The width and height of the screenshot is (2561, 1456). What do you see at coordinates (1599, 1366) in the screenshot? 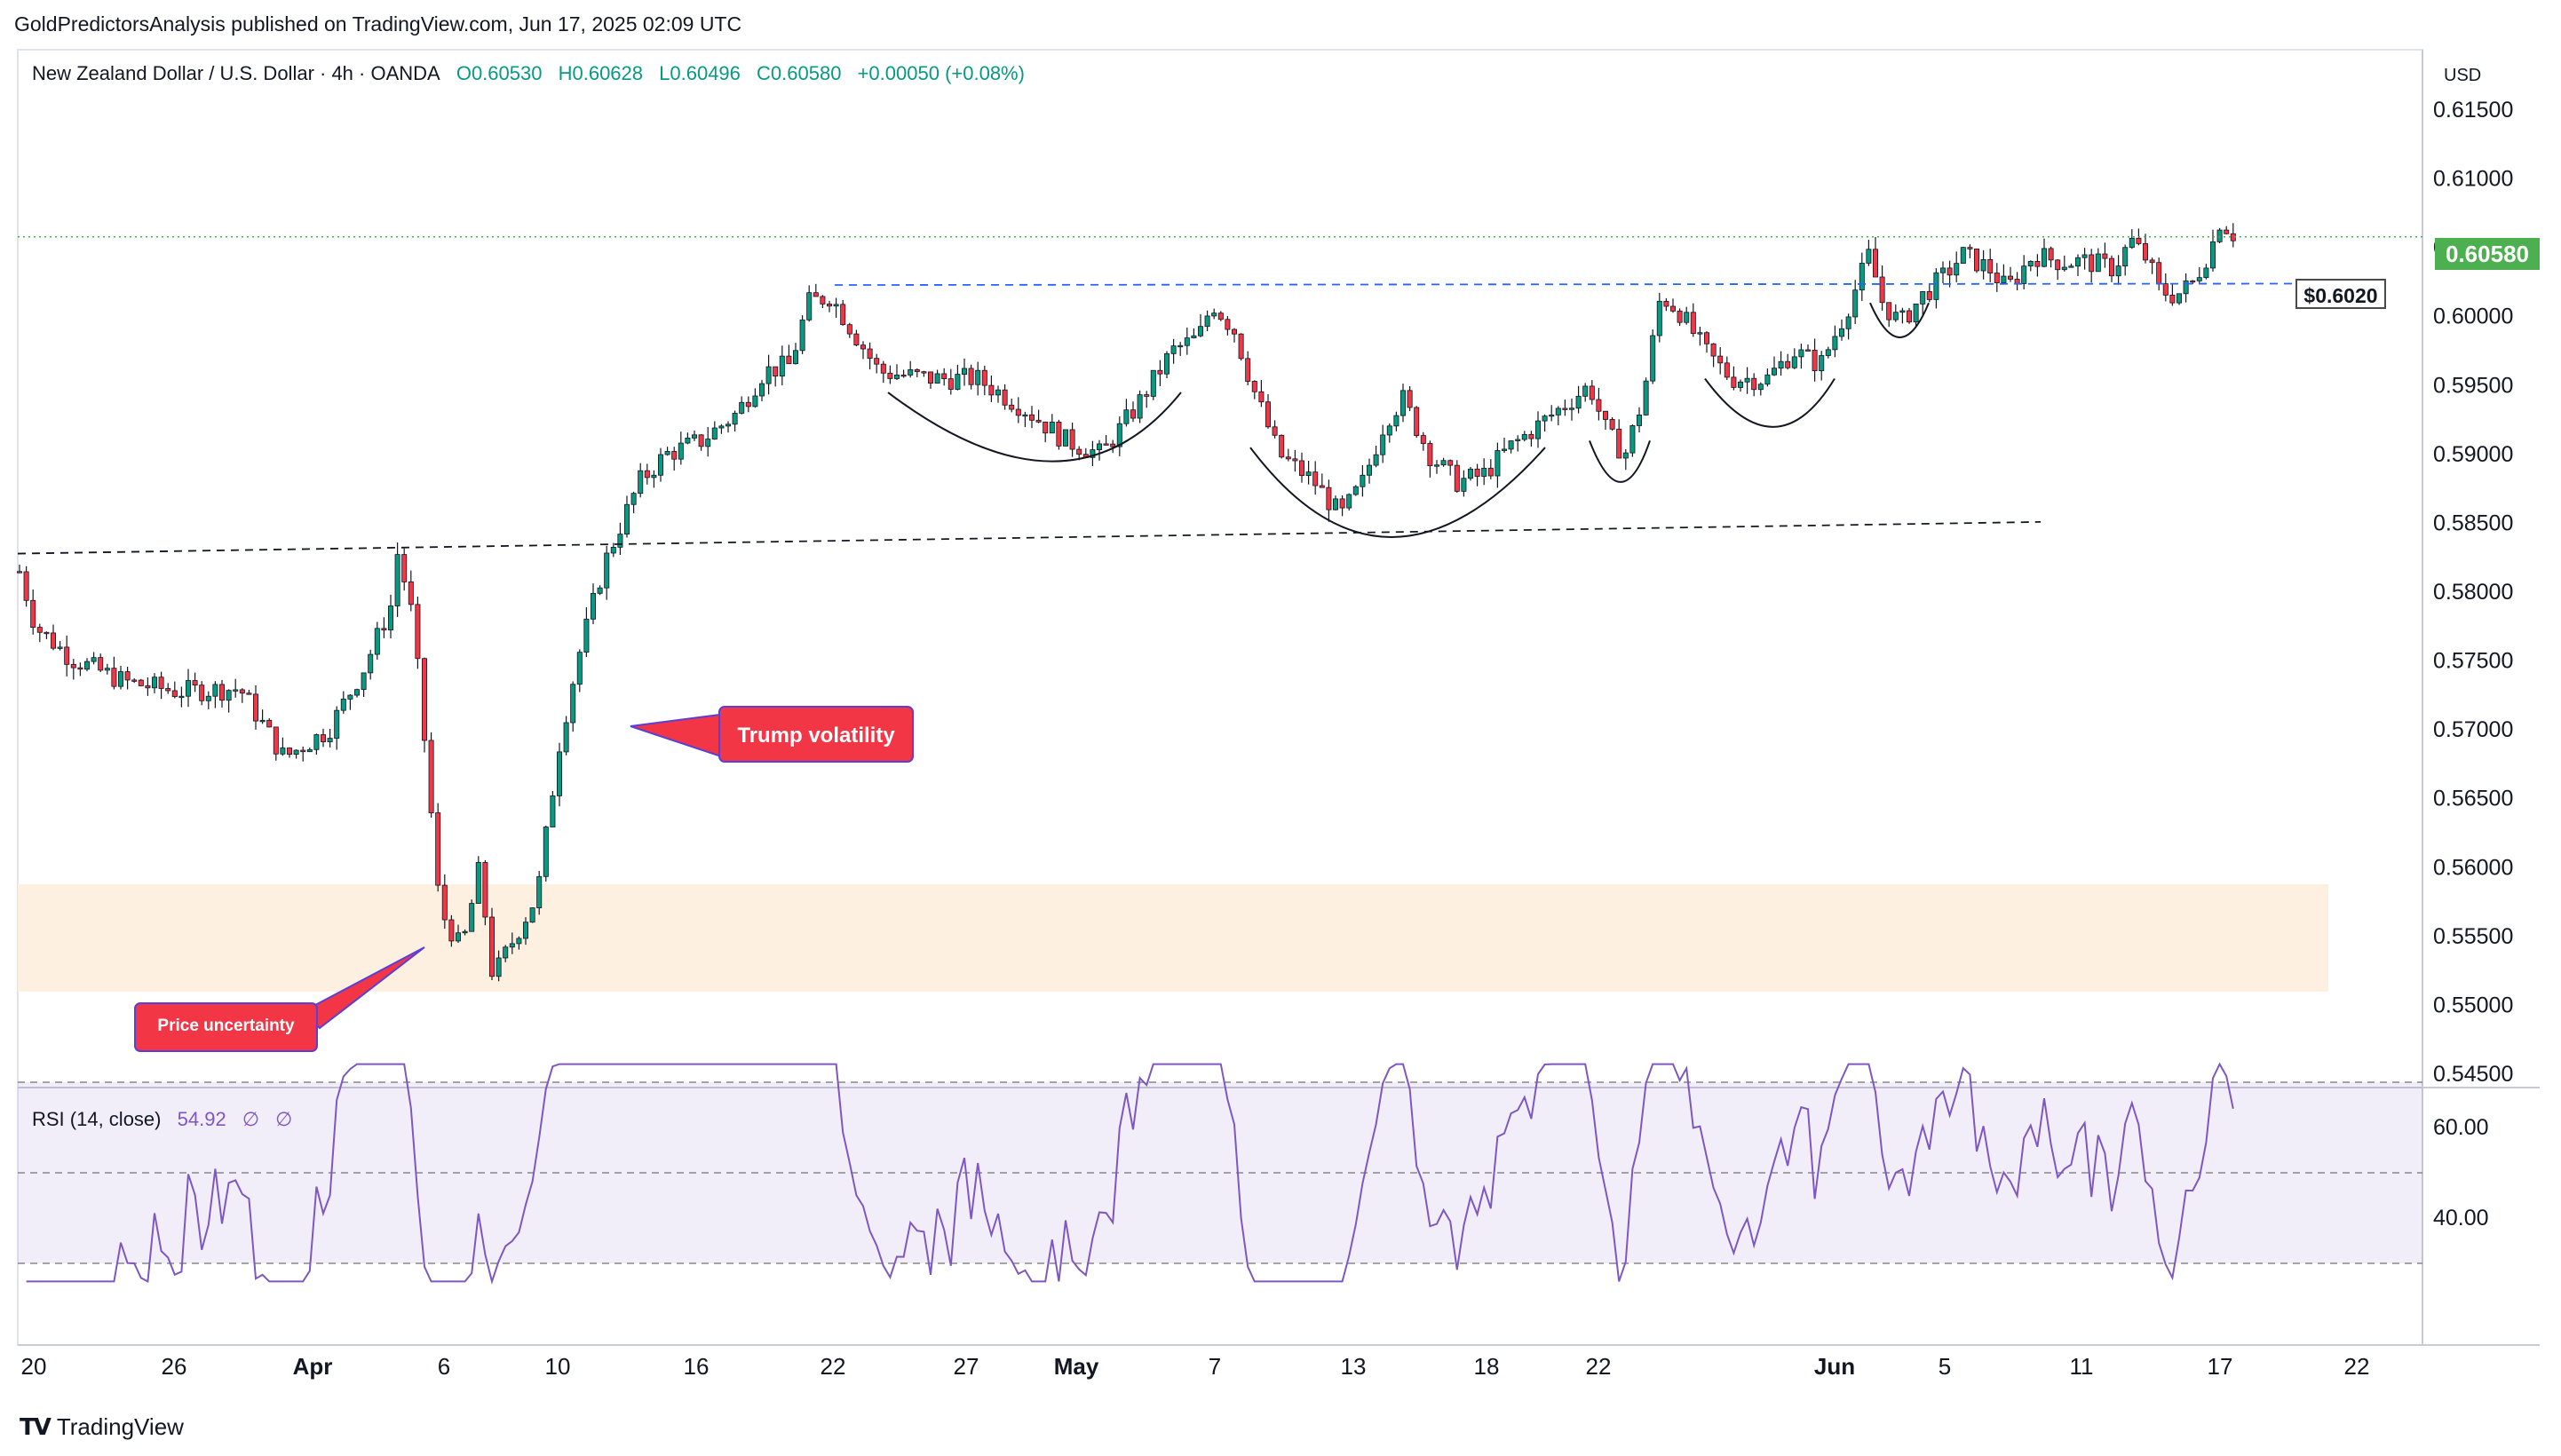
I see `time-tick: 22` at bounding box center [1599, 1366].